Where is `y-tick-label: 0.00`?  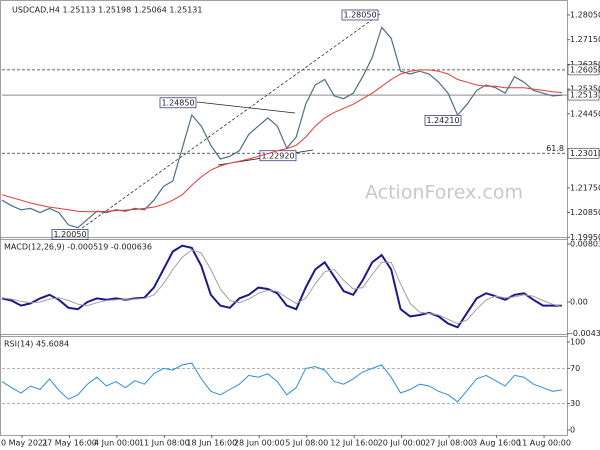 y-tick-label: 0.00 is located at coordinates (579, 301).